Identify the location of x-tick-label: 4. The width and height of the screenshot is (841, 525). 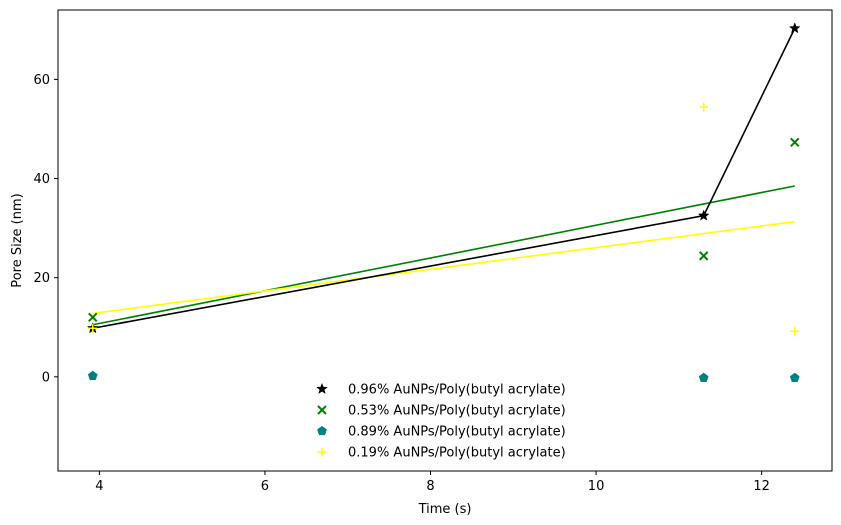
(99, 486).